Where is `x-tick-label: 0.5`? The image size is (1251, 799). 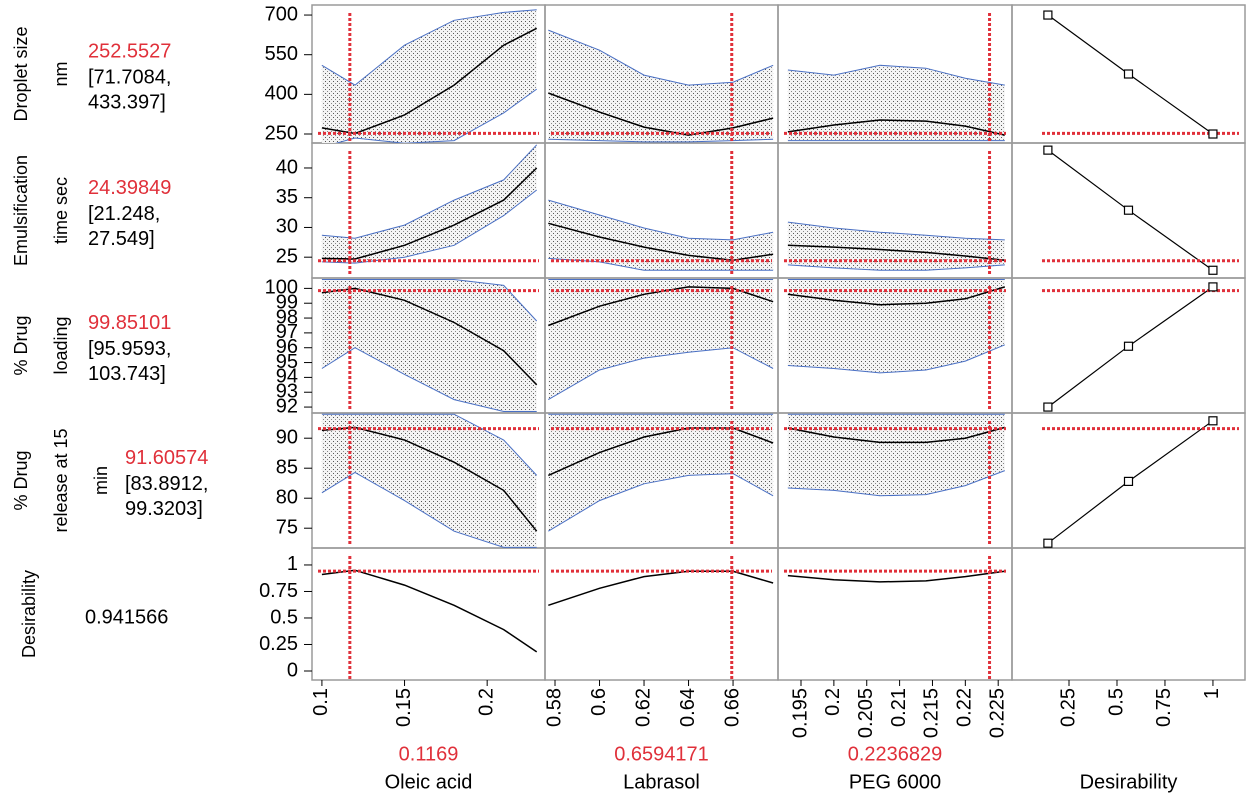
x-tick-label: 0.5 is located at coordinates (1116, 702).